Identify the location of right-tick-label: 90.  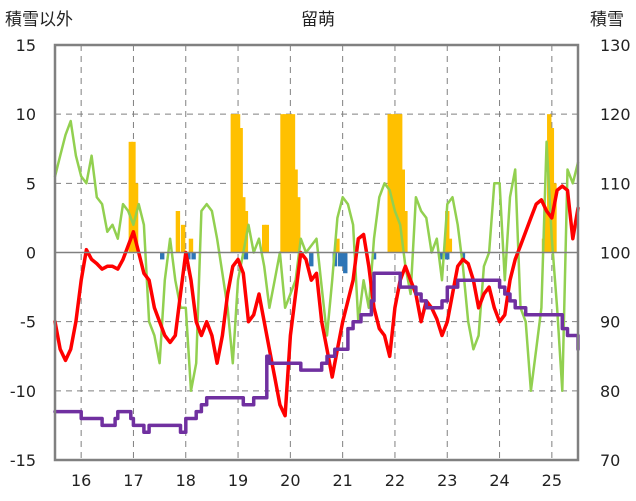
(610, 322).